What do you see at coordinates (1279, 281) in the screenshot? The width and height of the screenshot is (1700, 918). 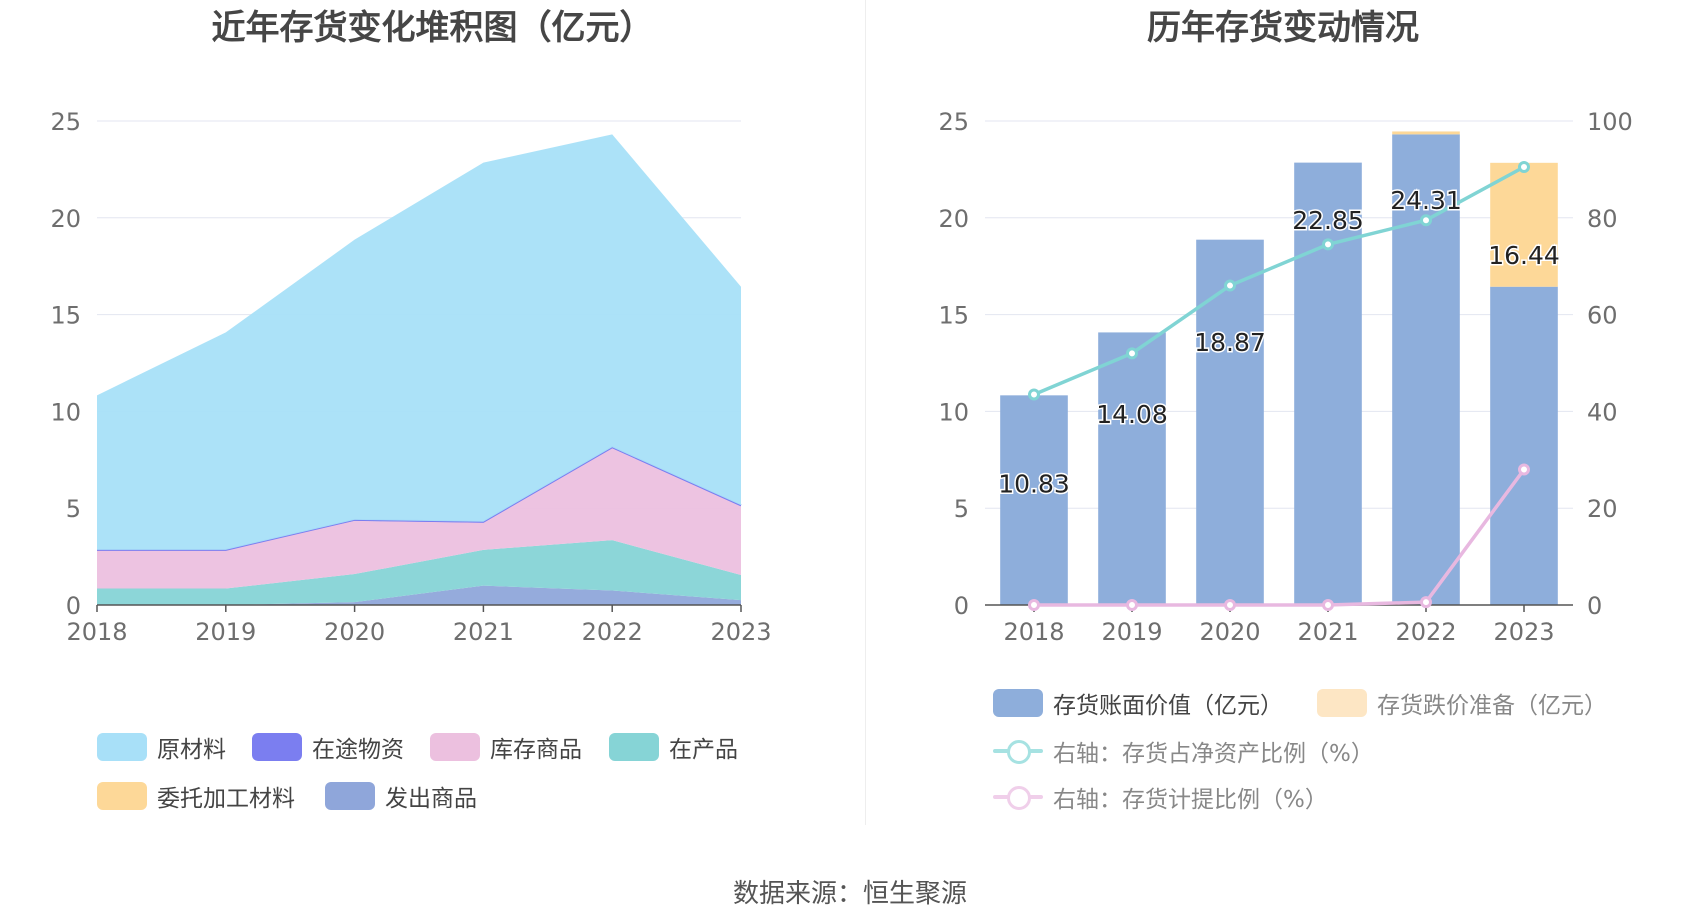 I see `line-net-asset-ratio` at bounding box center [1279, 281].